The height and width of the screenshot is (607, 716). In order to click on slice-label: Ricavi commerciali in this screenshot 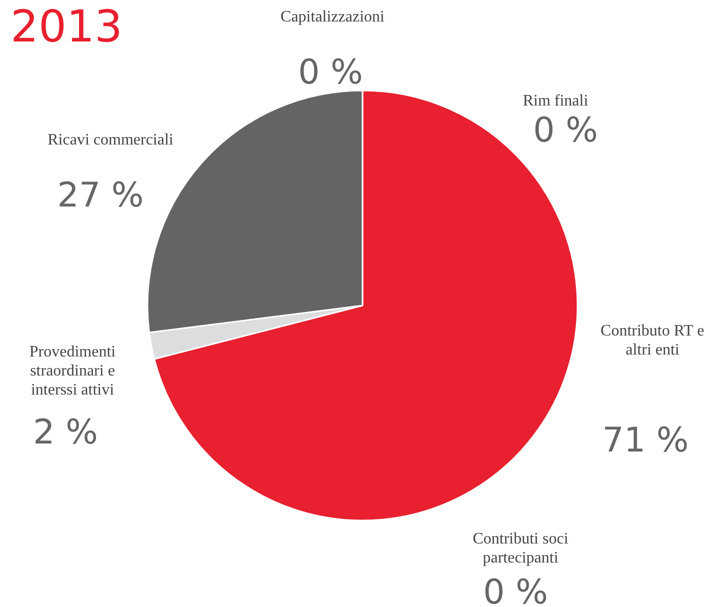, I will do `click(111, 140)`.